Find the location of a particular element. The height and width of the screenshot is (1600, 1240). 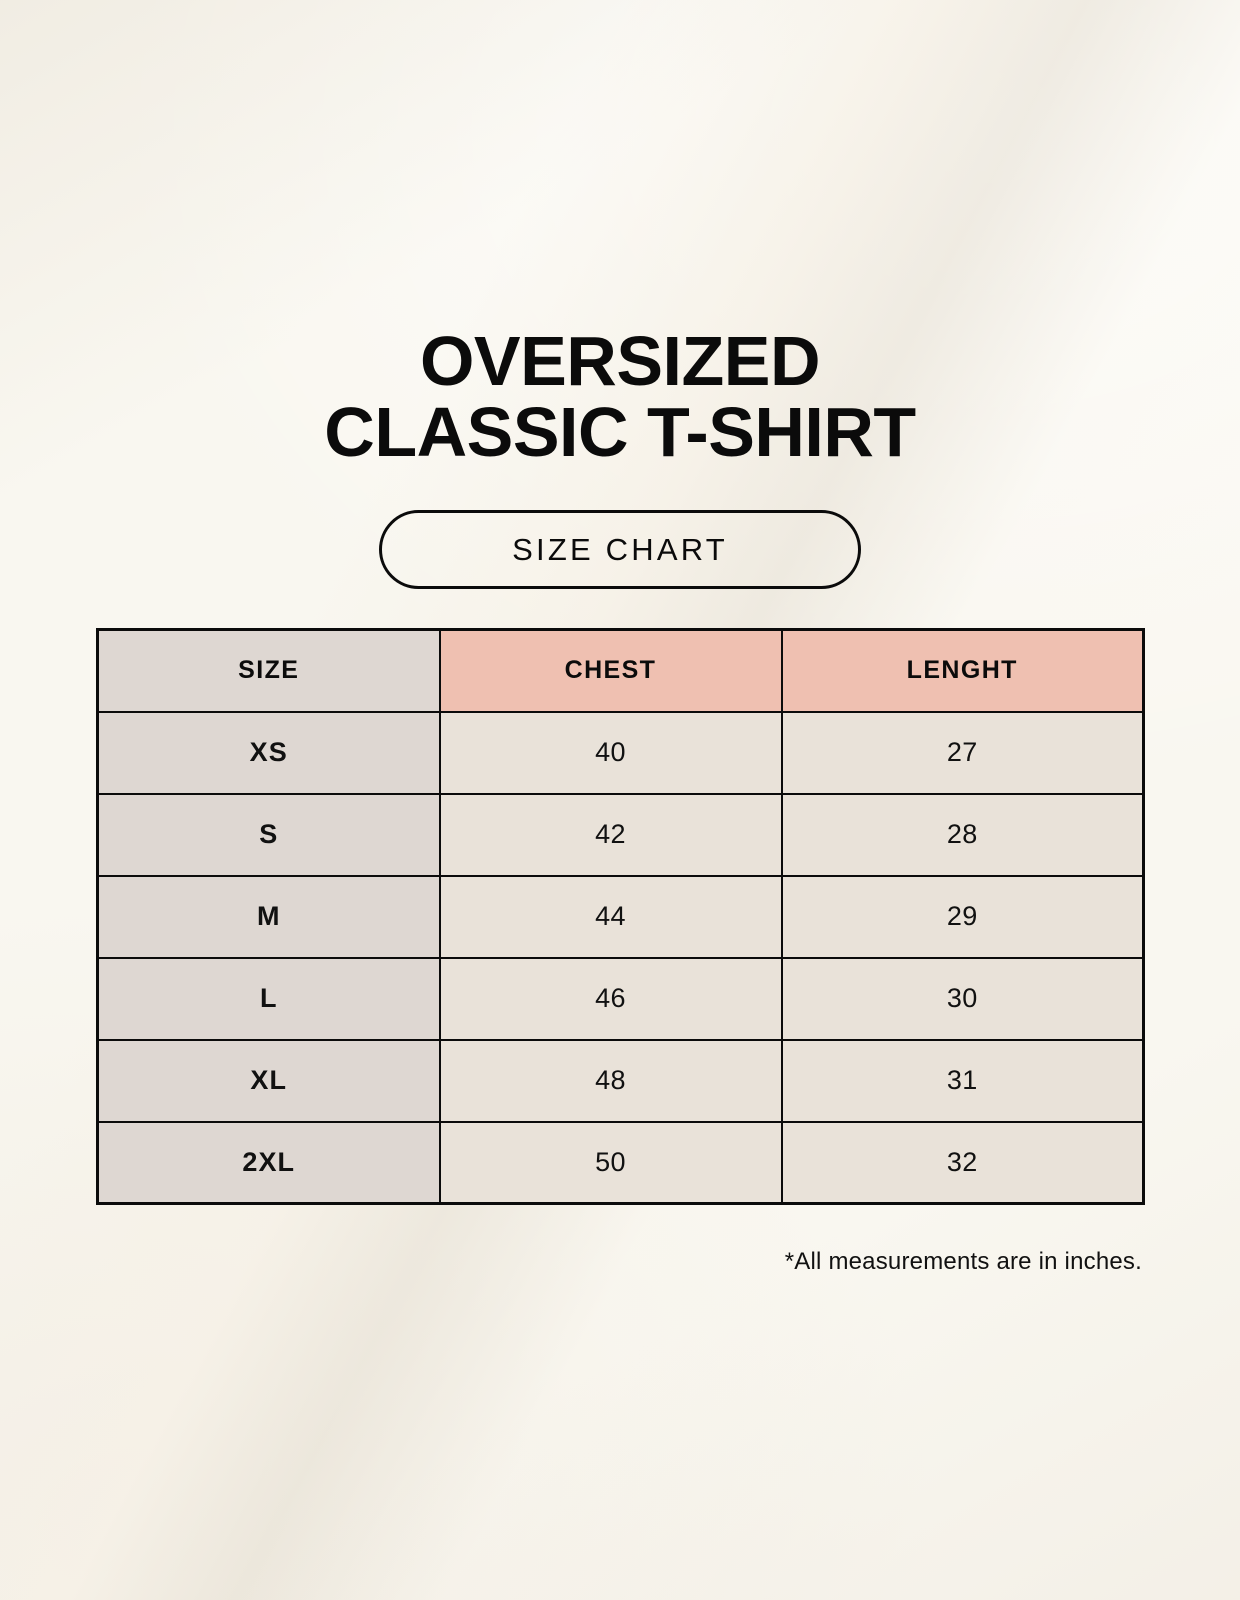

cell-size: M is located at coordinates (268, 916).